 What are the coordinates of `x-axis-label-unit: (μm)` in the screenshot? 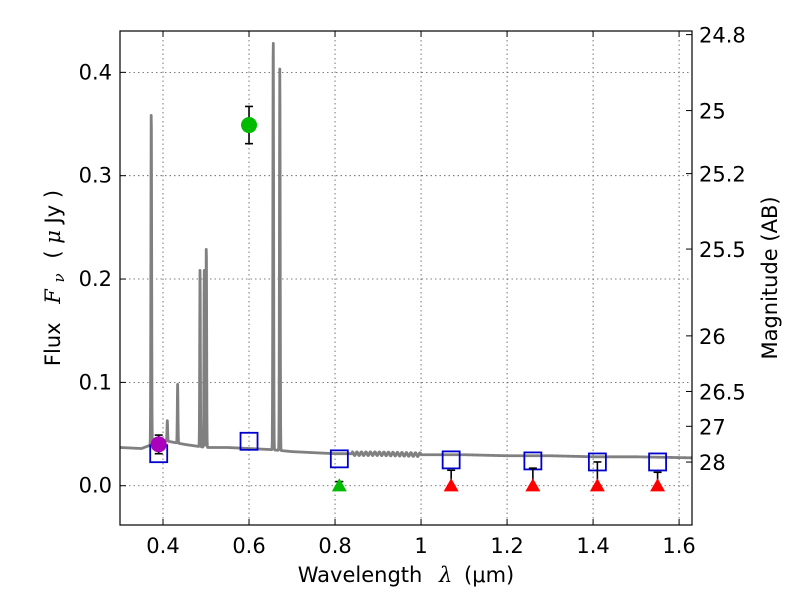 It's located at (489, 575).